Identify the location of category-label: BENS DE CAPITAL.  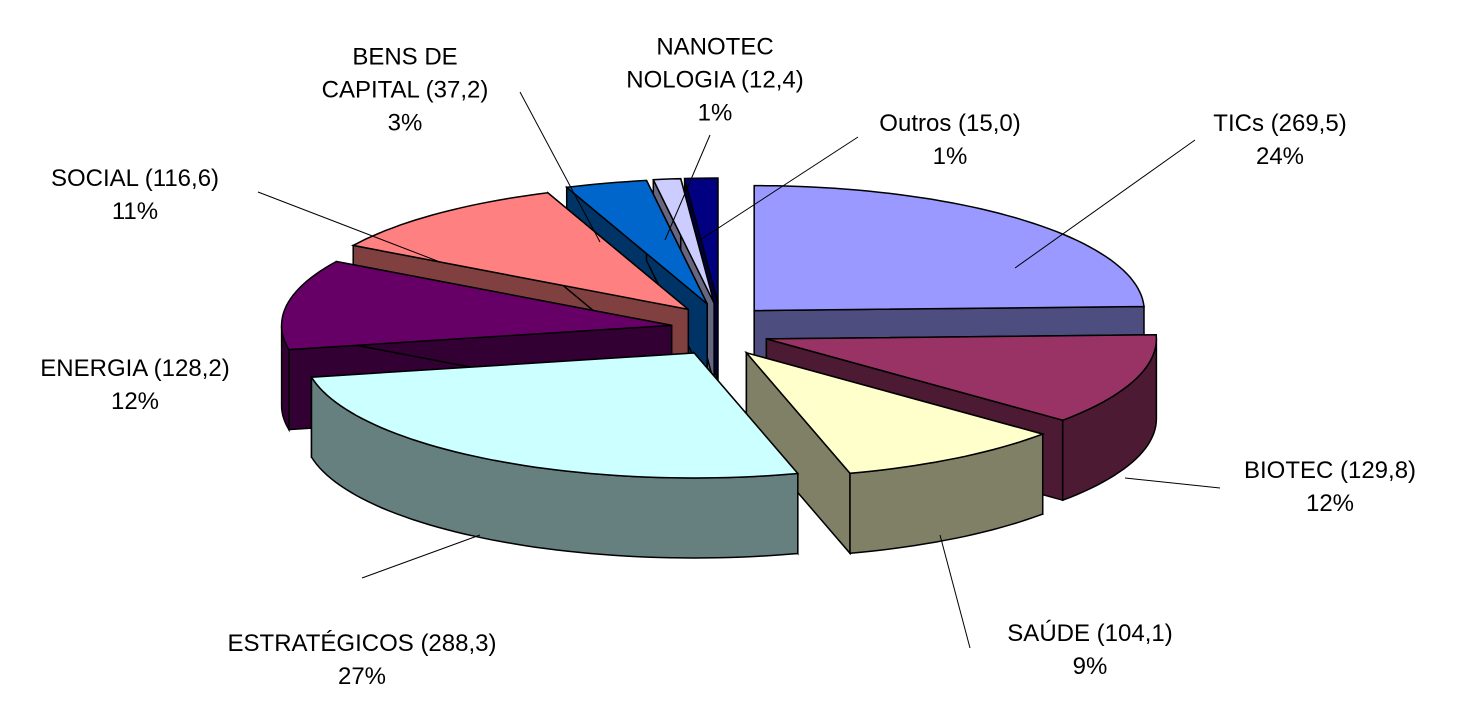
(389, 73).